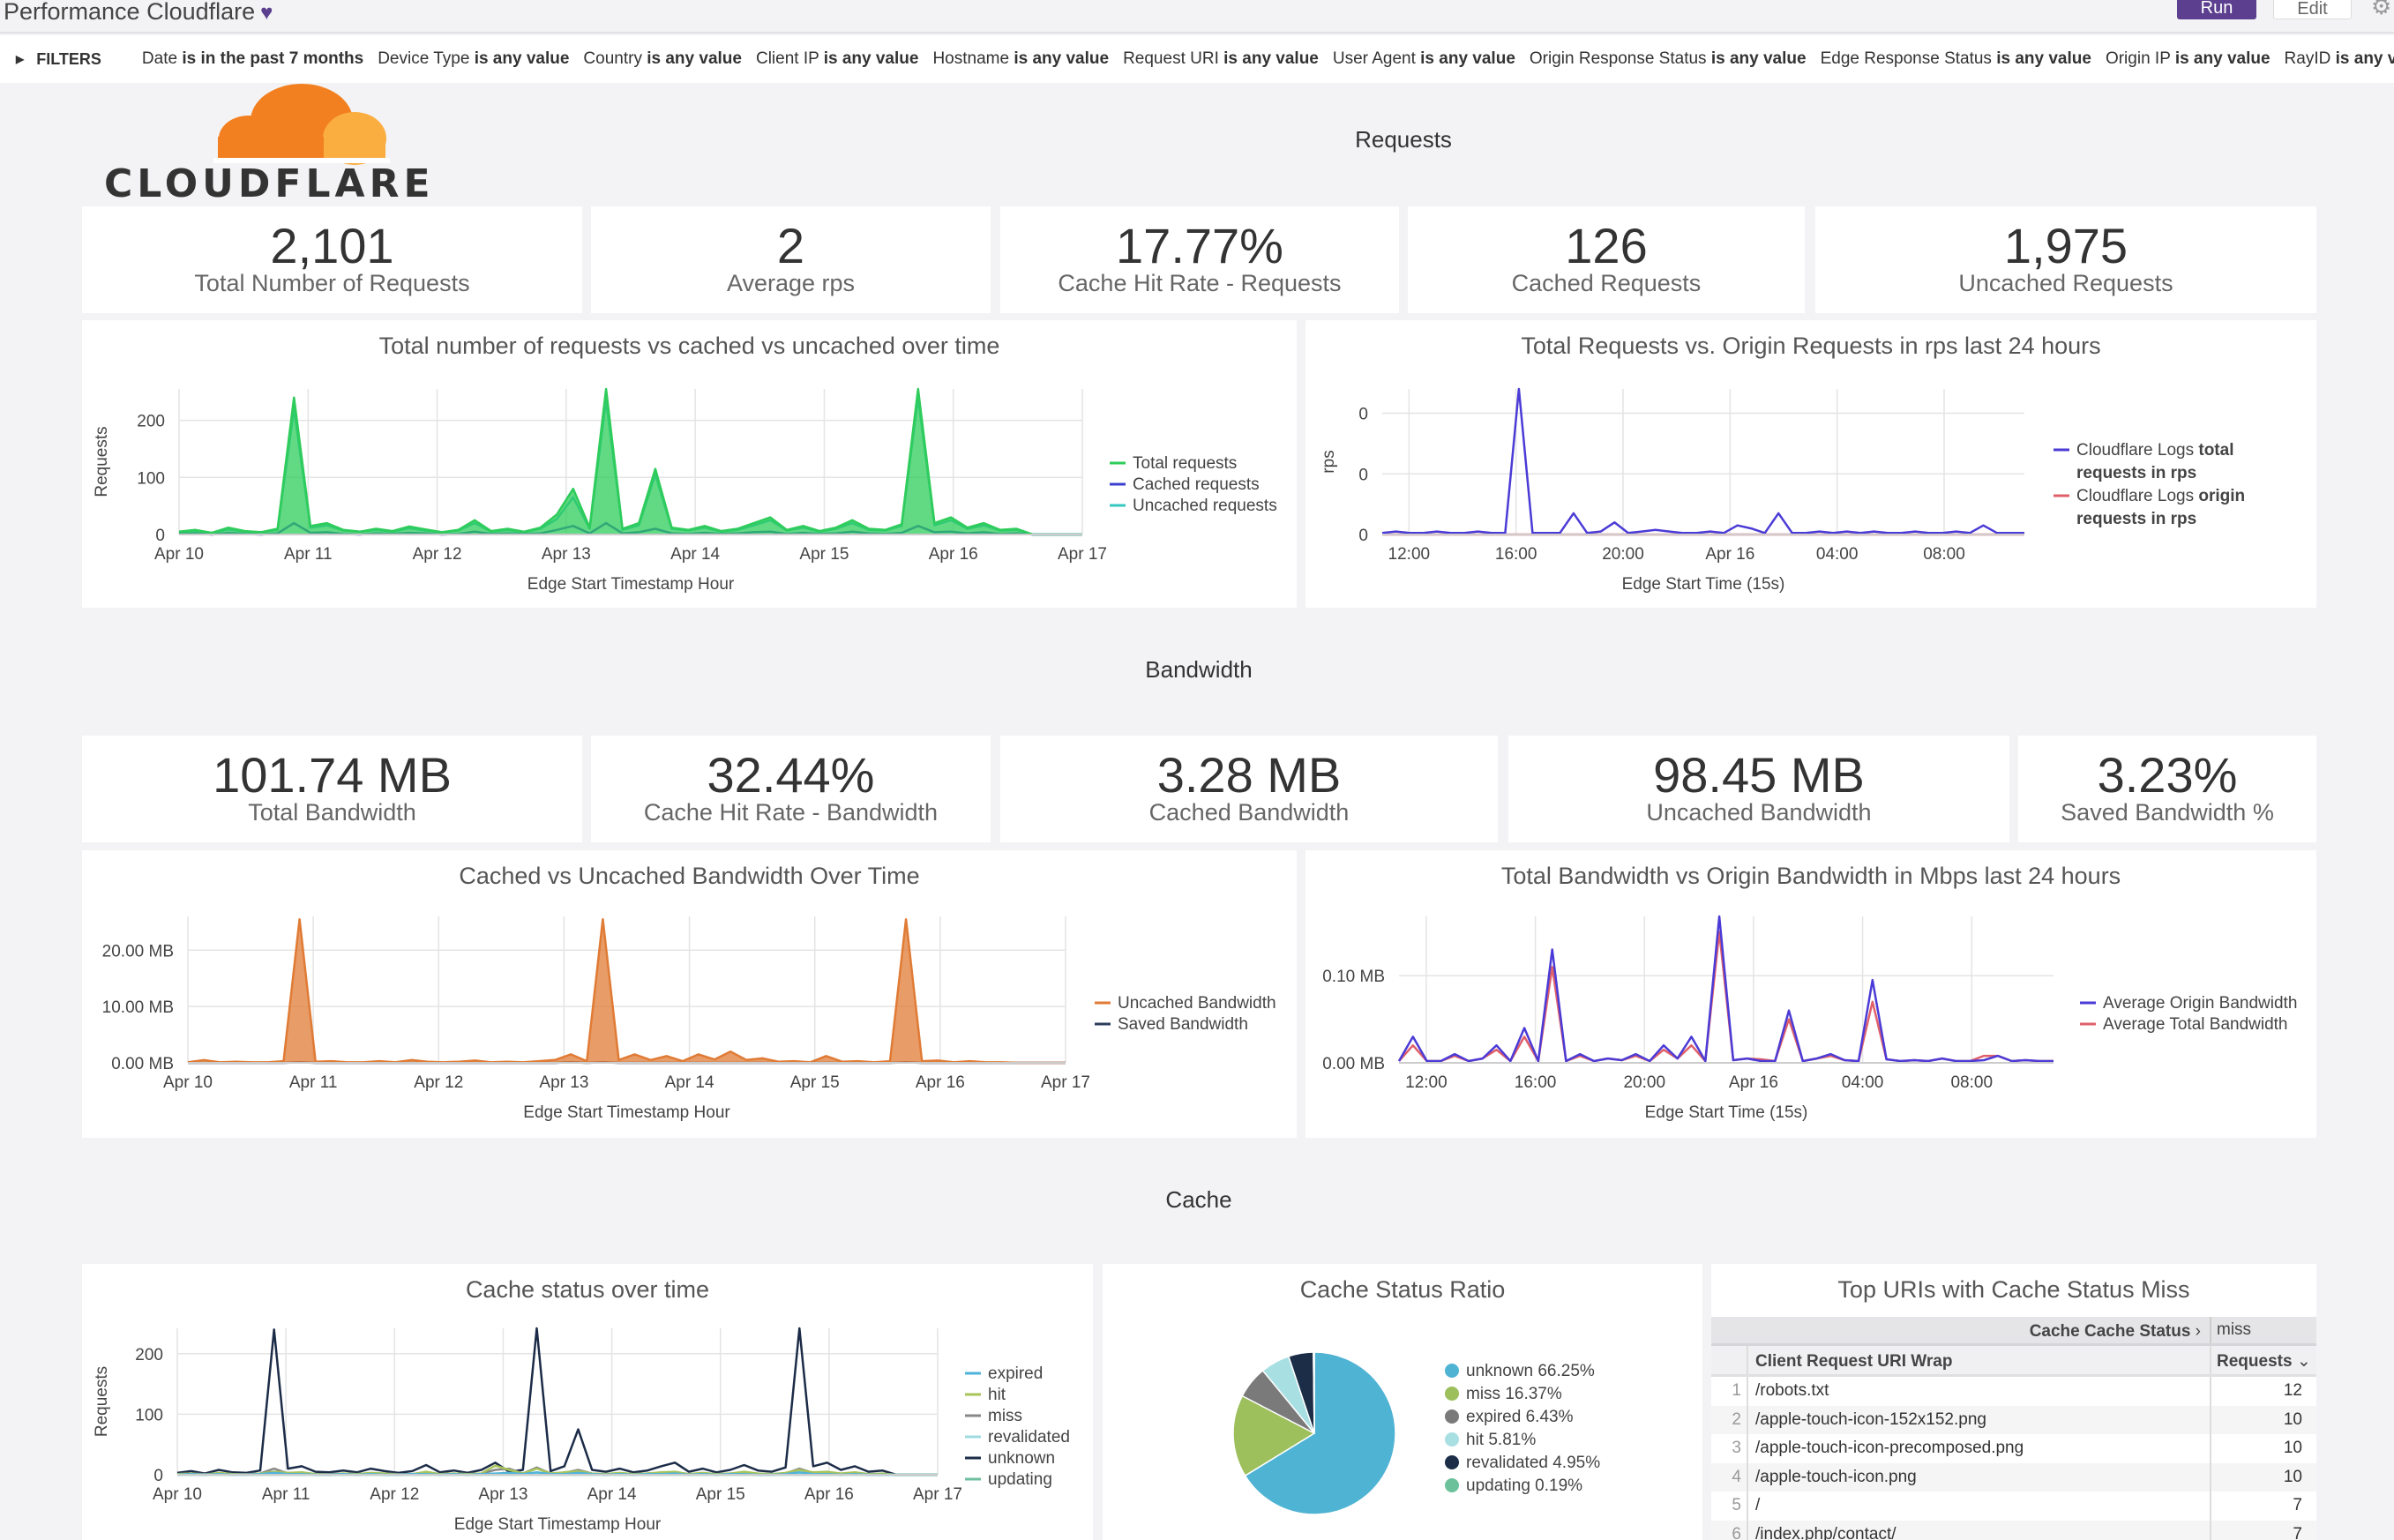 Image resolution: width=2394 pixels, height=1540 pixels. I want to click on kpi-value: 1,975, so click(2065, 246).